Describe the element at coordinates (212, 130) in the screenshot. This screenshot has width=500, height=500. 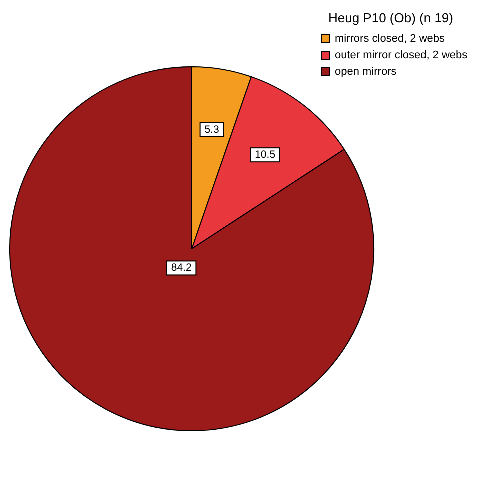
I see `data-label: 5.3` at that location.